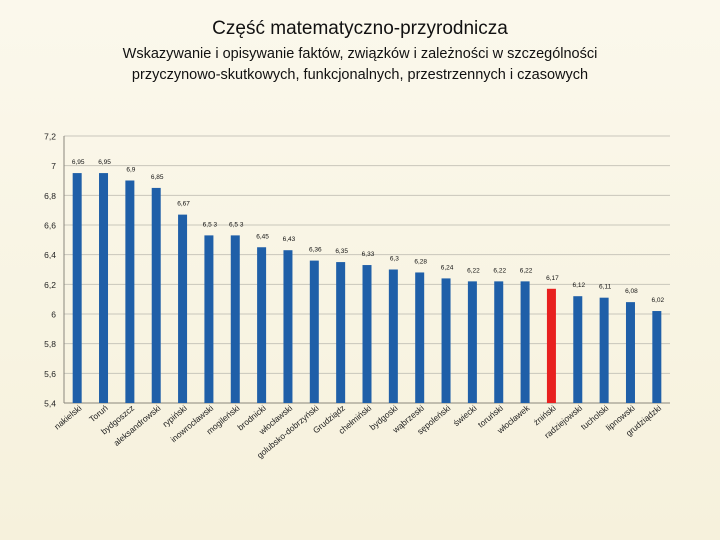  What do you see at coordinates (605, 287) in the screenshot?
I see `data-label: 6,11` at bounding box center [605, 287].